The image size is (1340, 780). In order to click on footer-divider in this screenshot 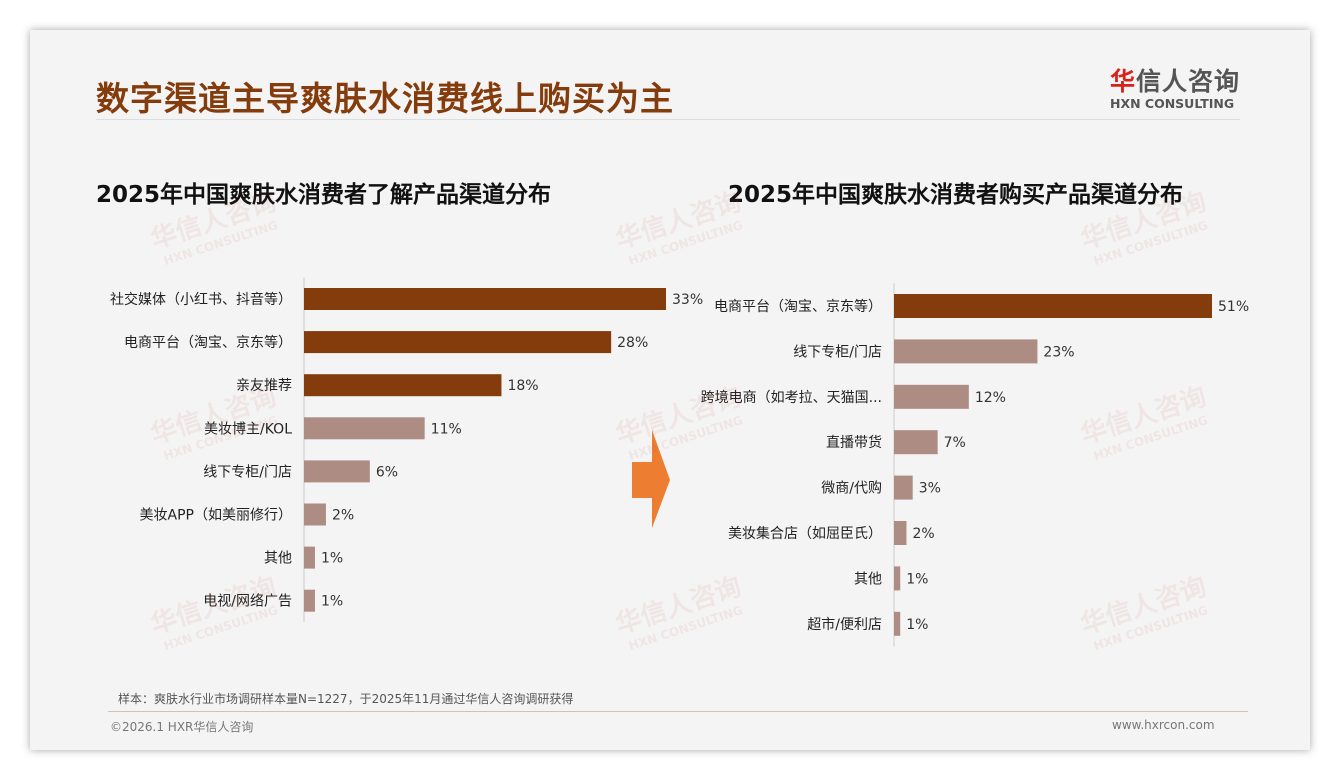, I will do `click(678, 711)`.